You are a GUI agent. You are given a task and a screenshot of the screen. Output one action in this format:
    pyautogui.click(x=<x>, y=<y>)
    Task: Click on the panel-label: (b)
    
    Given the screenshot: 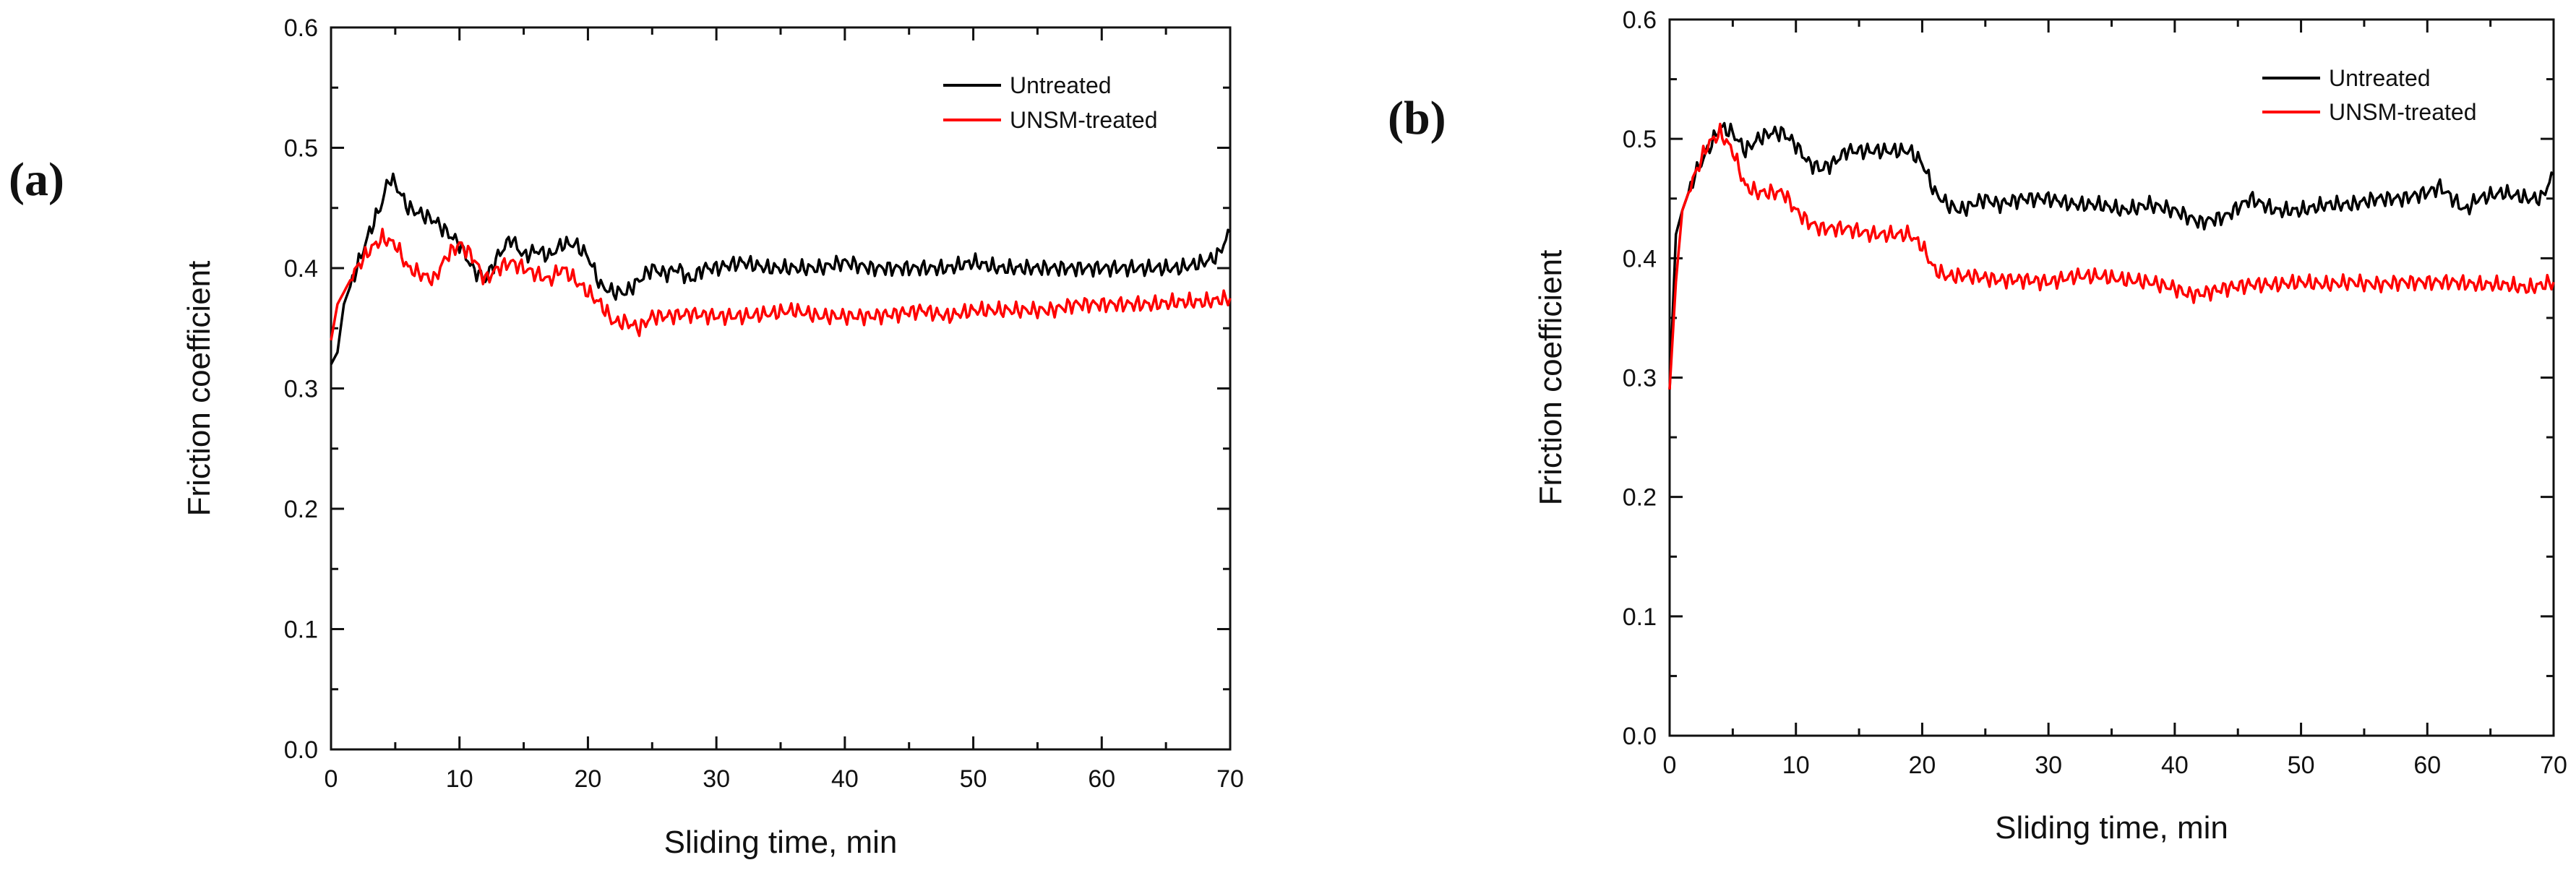 What is the action you would take?
    pyautogui.click(x=1417, y=118)
    